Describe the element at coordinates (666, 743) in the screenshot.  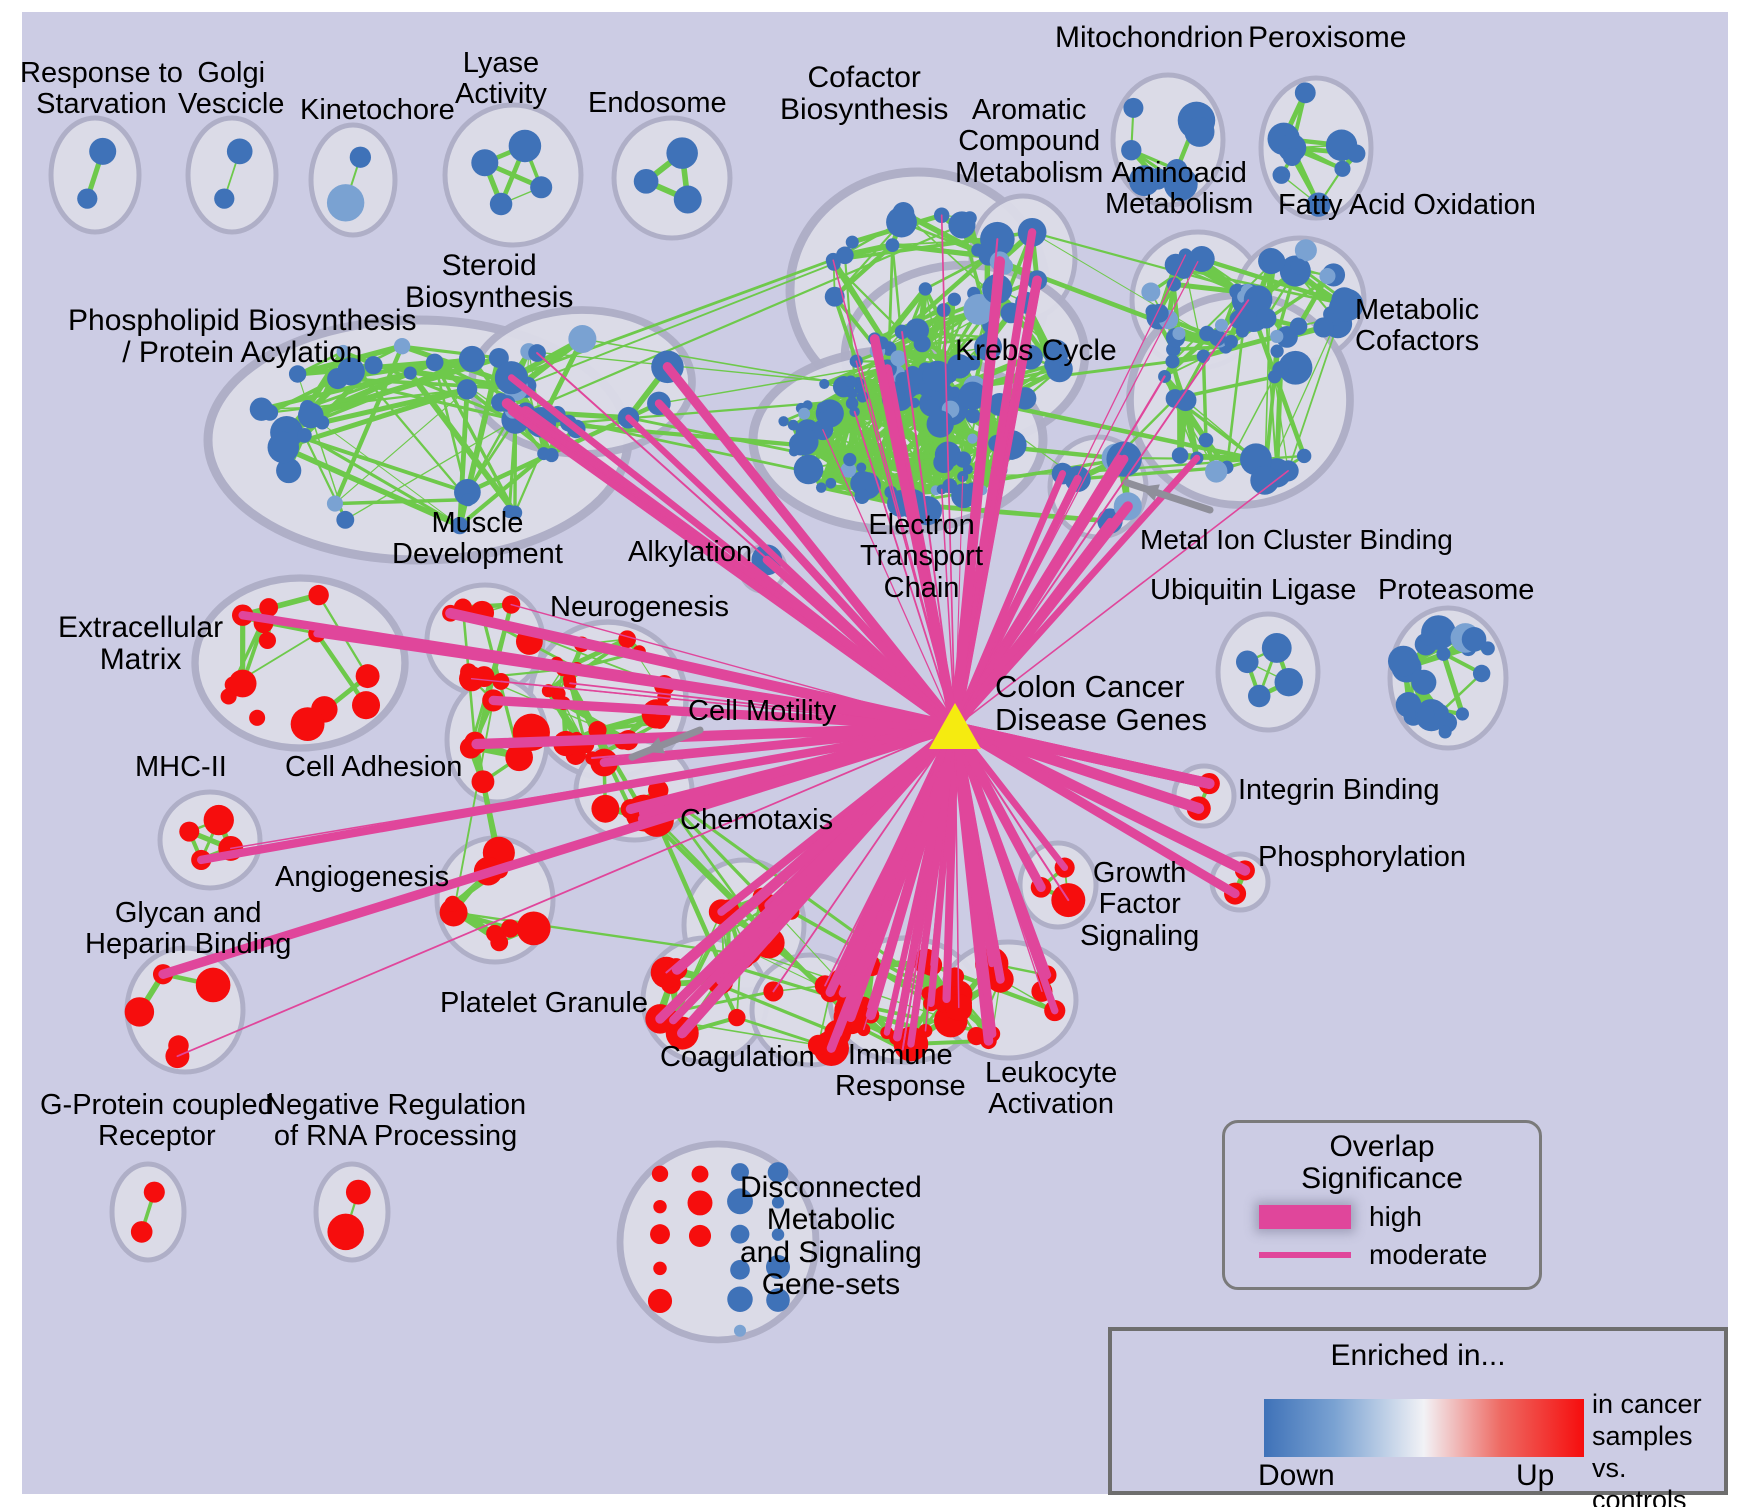
I see `cell-motility-arrow` at that location.